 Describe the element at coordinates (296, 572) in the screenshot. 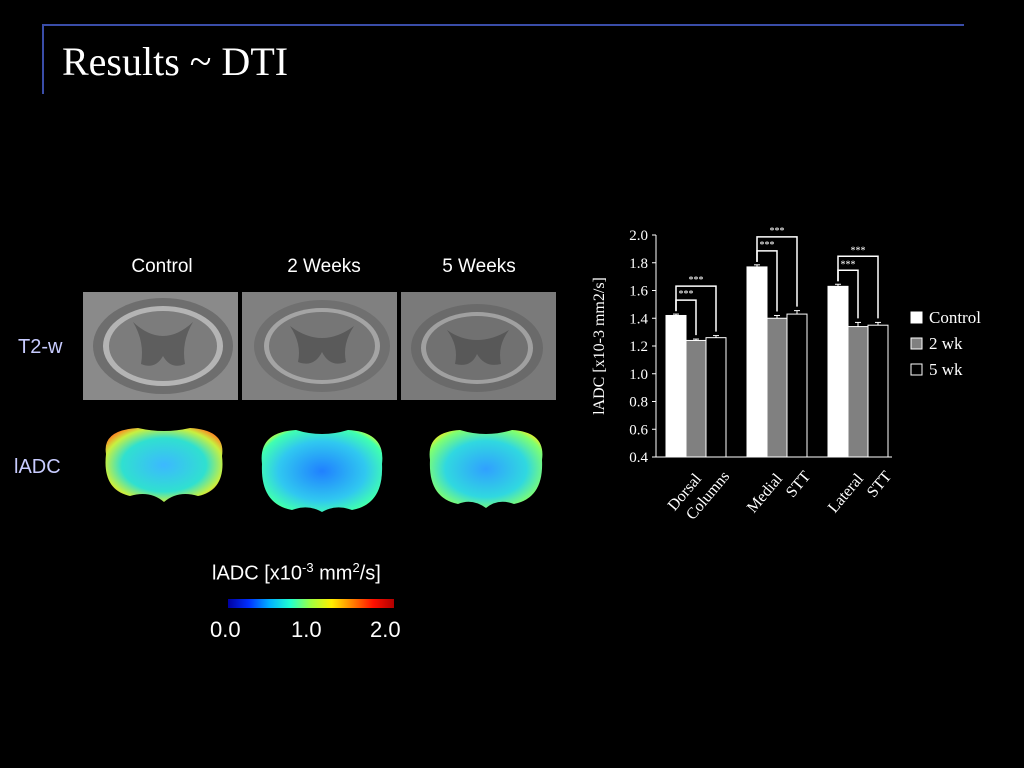

I see `colorbar-label: lADC [x10-3 mm2/s]` at that location.